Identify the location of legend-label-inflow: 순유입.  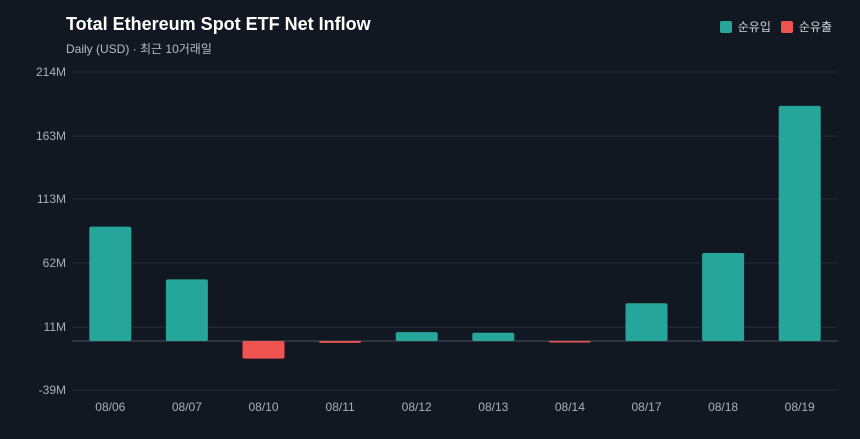
(754, 27).